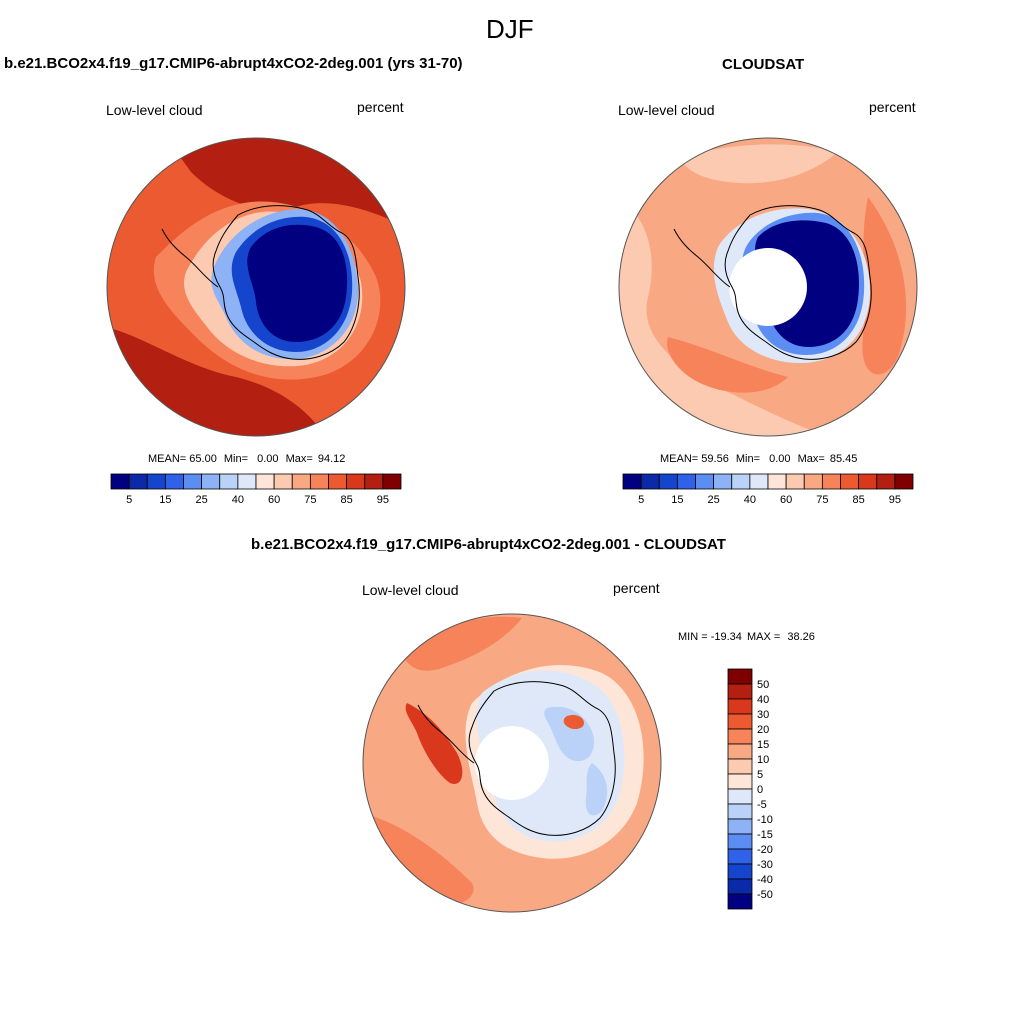  I want to click on panel2-colorbar-tick-label: 85, so click(859, 500).